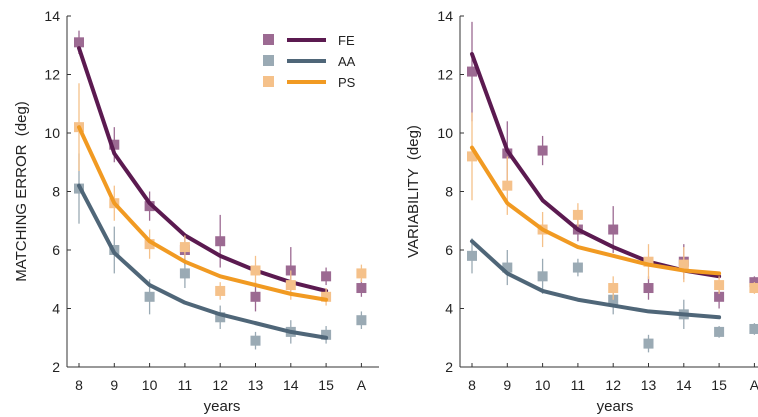  What do you see at coordinates (309, 61) in the screenshot?
I see `legend: FE AA PS` at bounding box center [309, 61].